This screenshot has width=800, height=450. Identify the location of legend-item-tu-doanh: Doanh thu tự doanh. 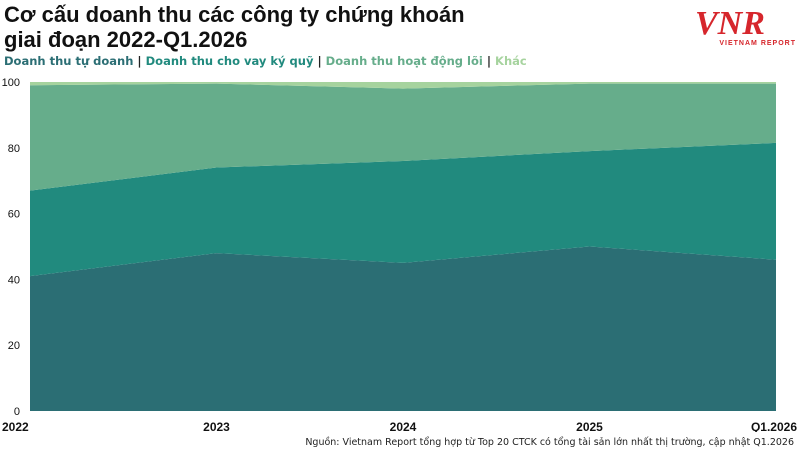
(69, 61).